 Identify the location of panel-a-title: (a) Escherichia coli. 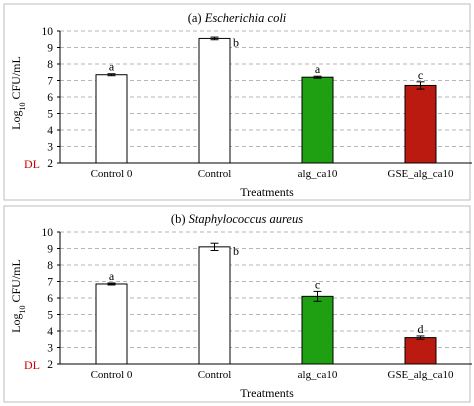
(237, 18).